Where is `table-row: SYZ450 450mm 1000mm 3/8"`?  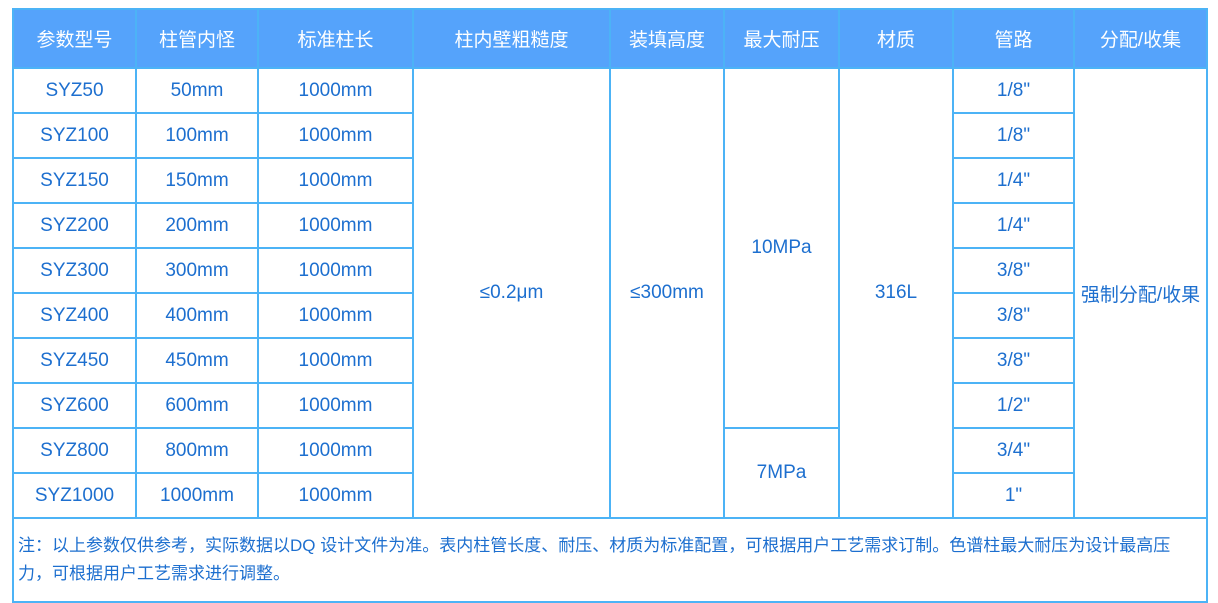 table-row: SYZ450 450mm 1000mm 3/8" is located at coordinates (609, 360).